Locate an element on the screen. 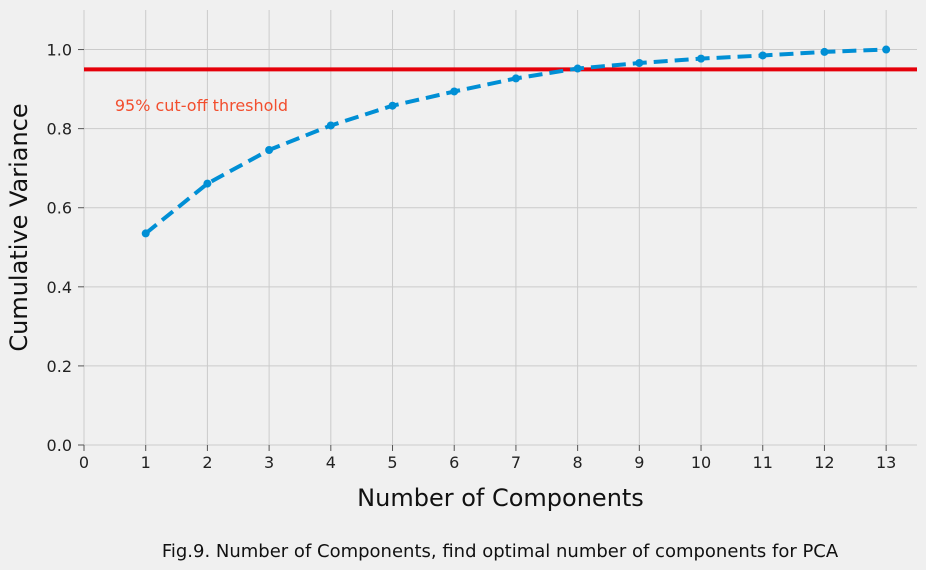 This screenshot has width=926, height=570. y-tick-label: 1.0 is located at coordinates (59, 50).